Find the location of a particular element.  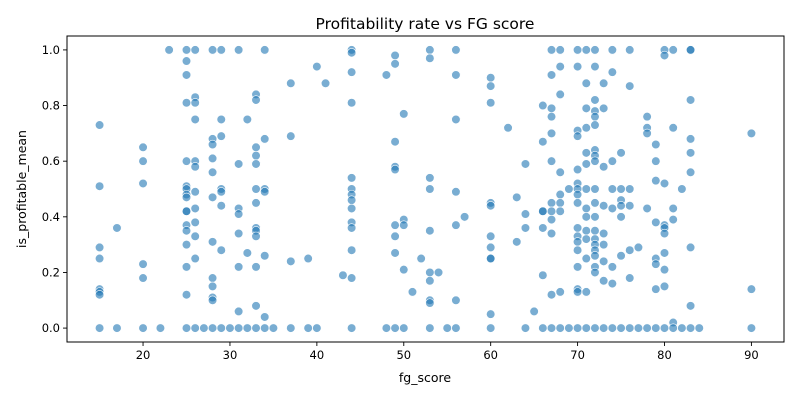

x-tick-label: 70 is located at coordinates (577, 355).